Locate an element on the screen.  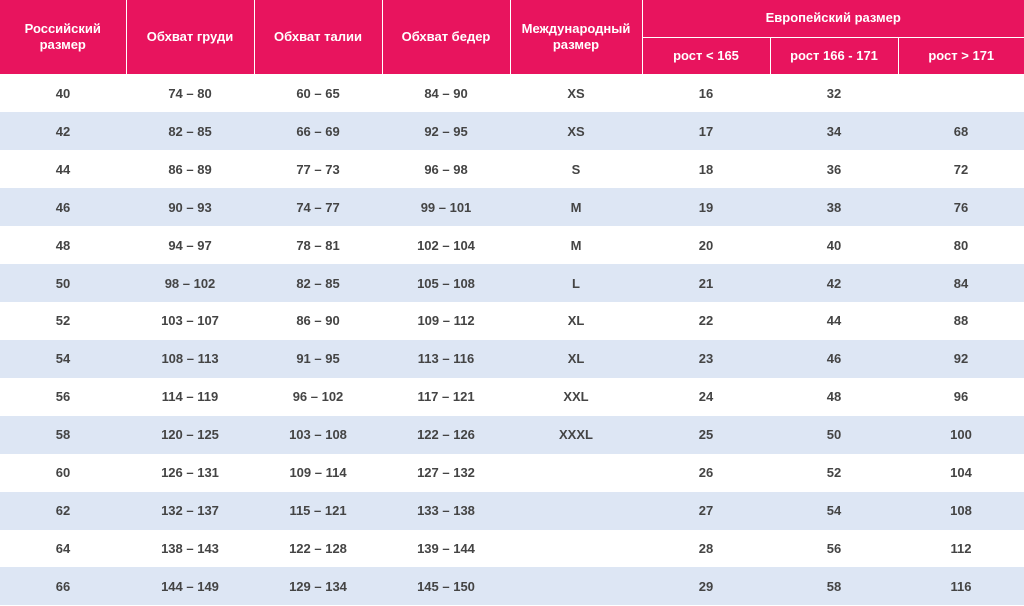
table-cell: 109 – 114 is located at coordinates (318, 473).